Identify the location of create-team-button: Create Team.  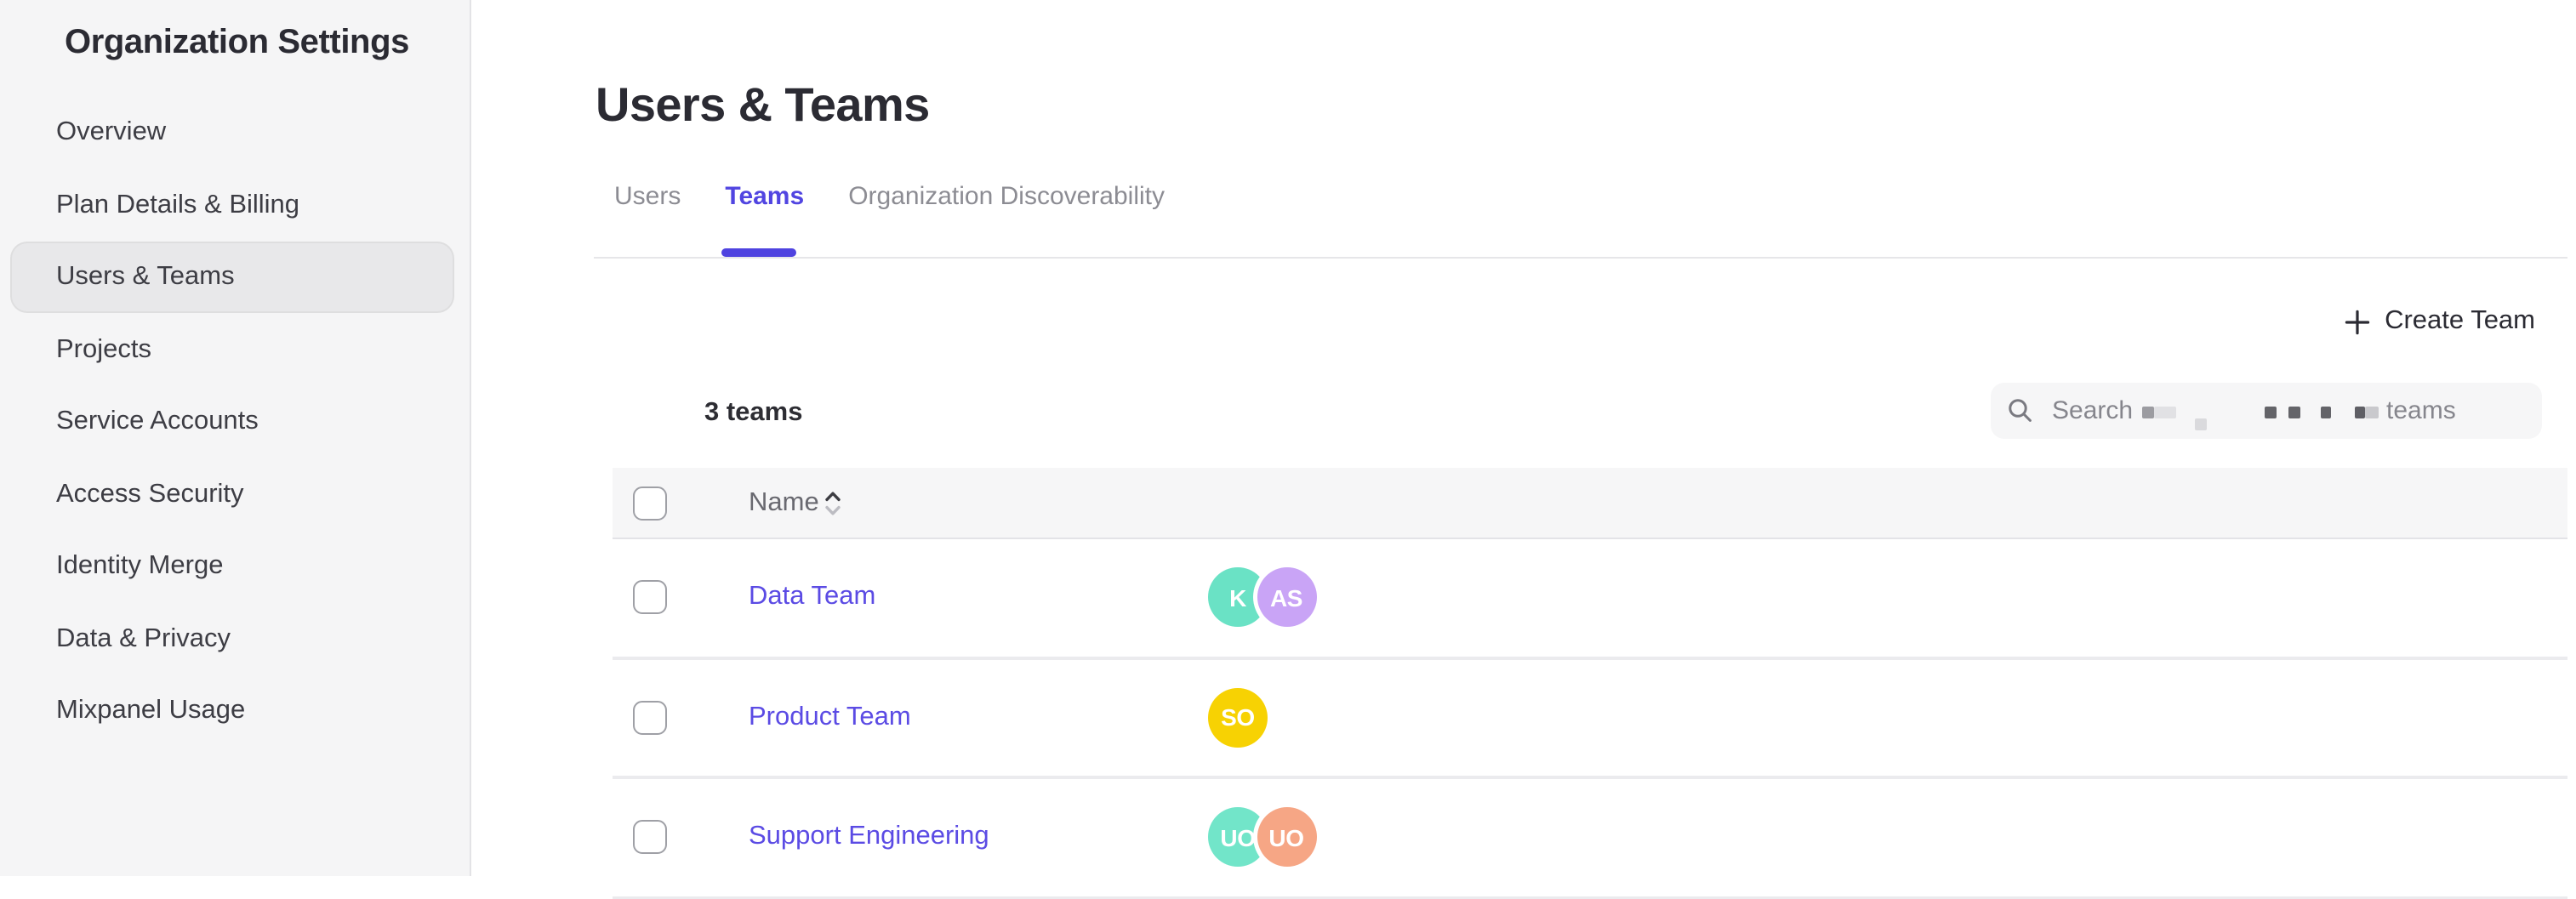
(2439, 321).